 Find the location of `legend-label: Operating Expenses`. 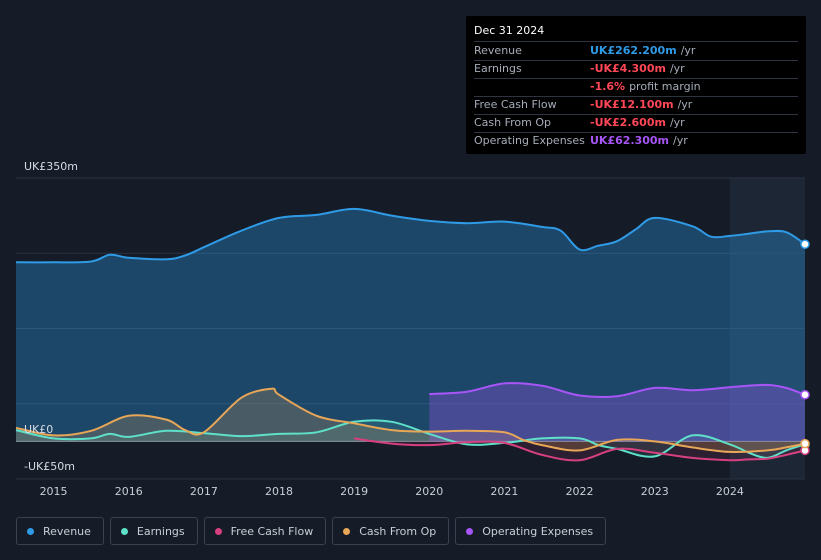

legend-label: Operating Expenses is located at coordinates (538, 531).